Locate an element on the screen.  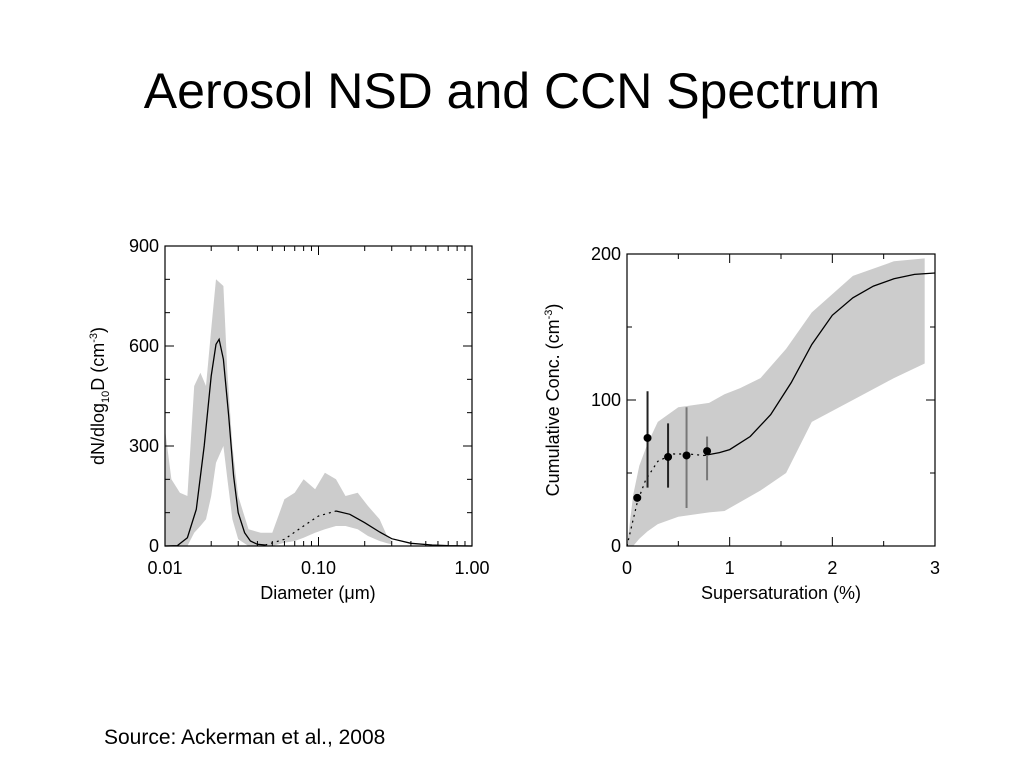
ccn-x-tick-label: 0 is located at coordinates (627, 568).